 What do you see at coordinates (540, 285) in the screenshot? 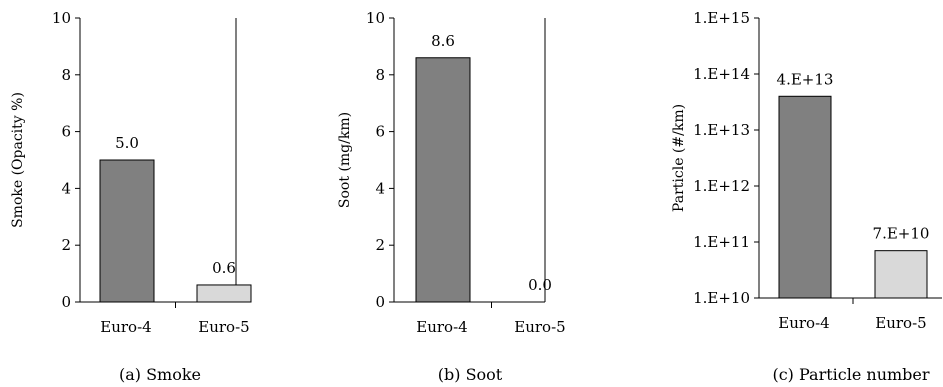
I see `data-label: 0.0` at bounding box center [540, 285].